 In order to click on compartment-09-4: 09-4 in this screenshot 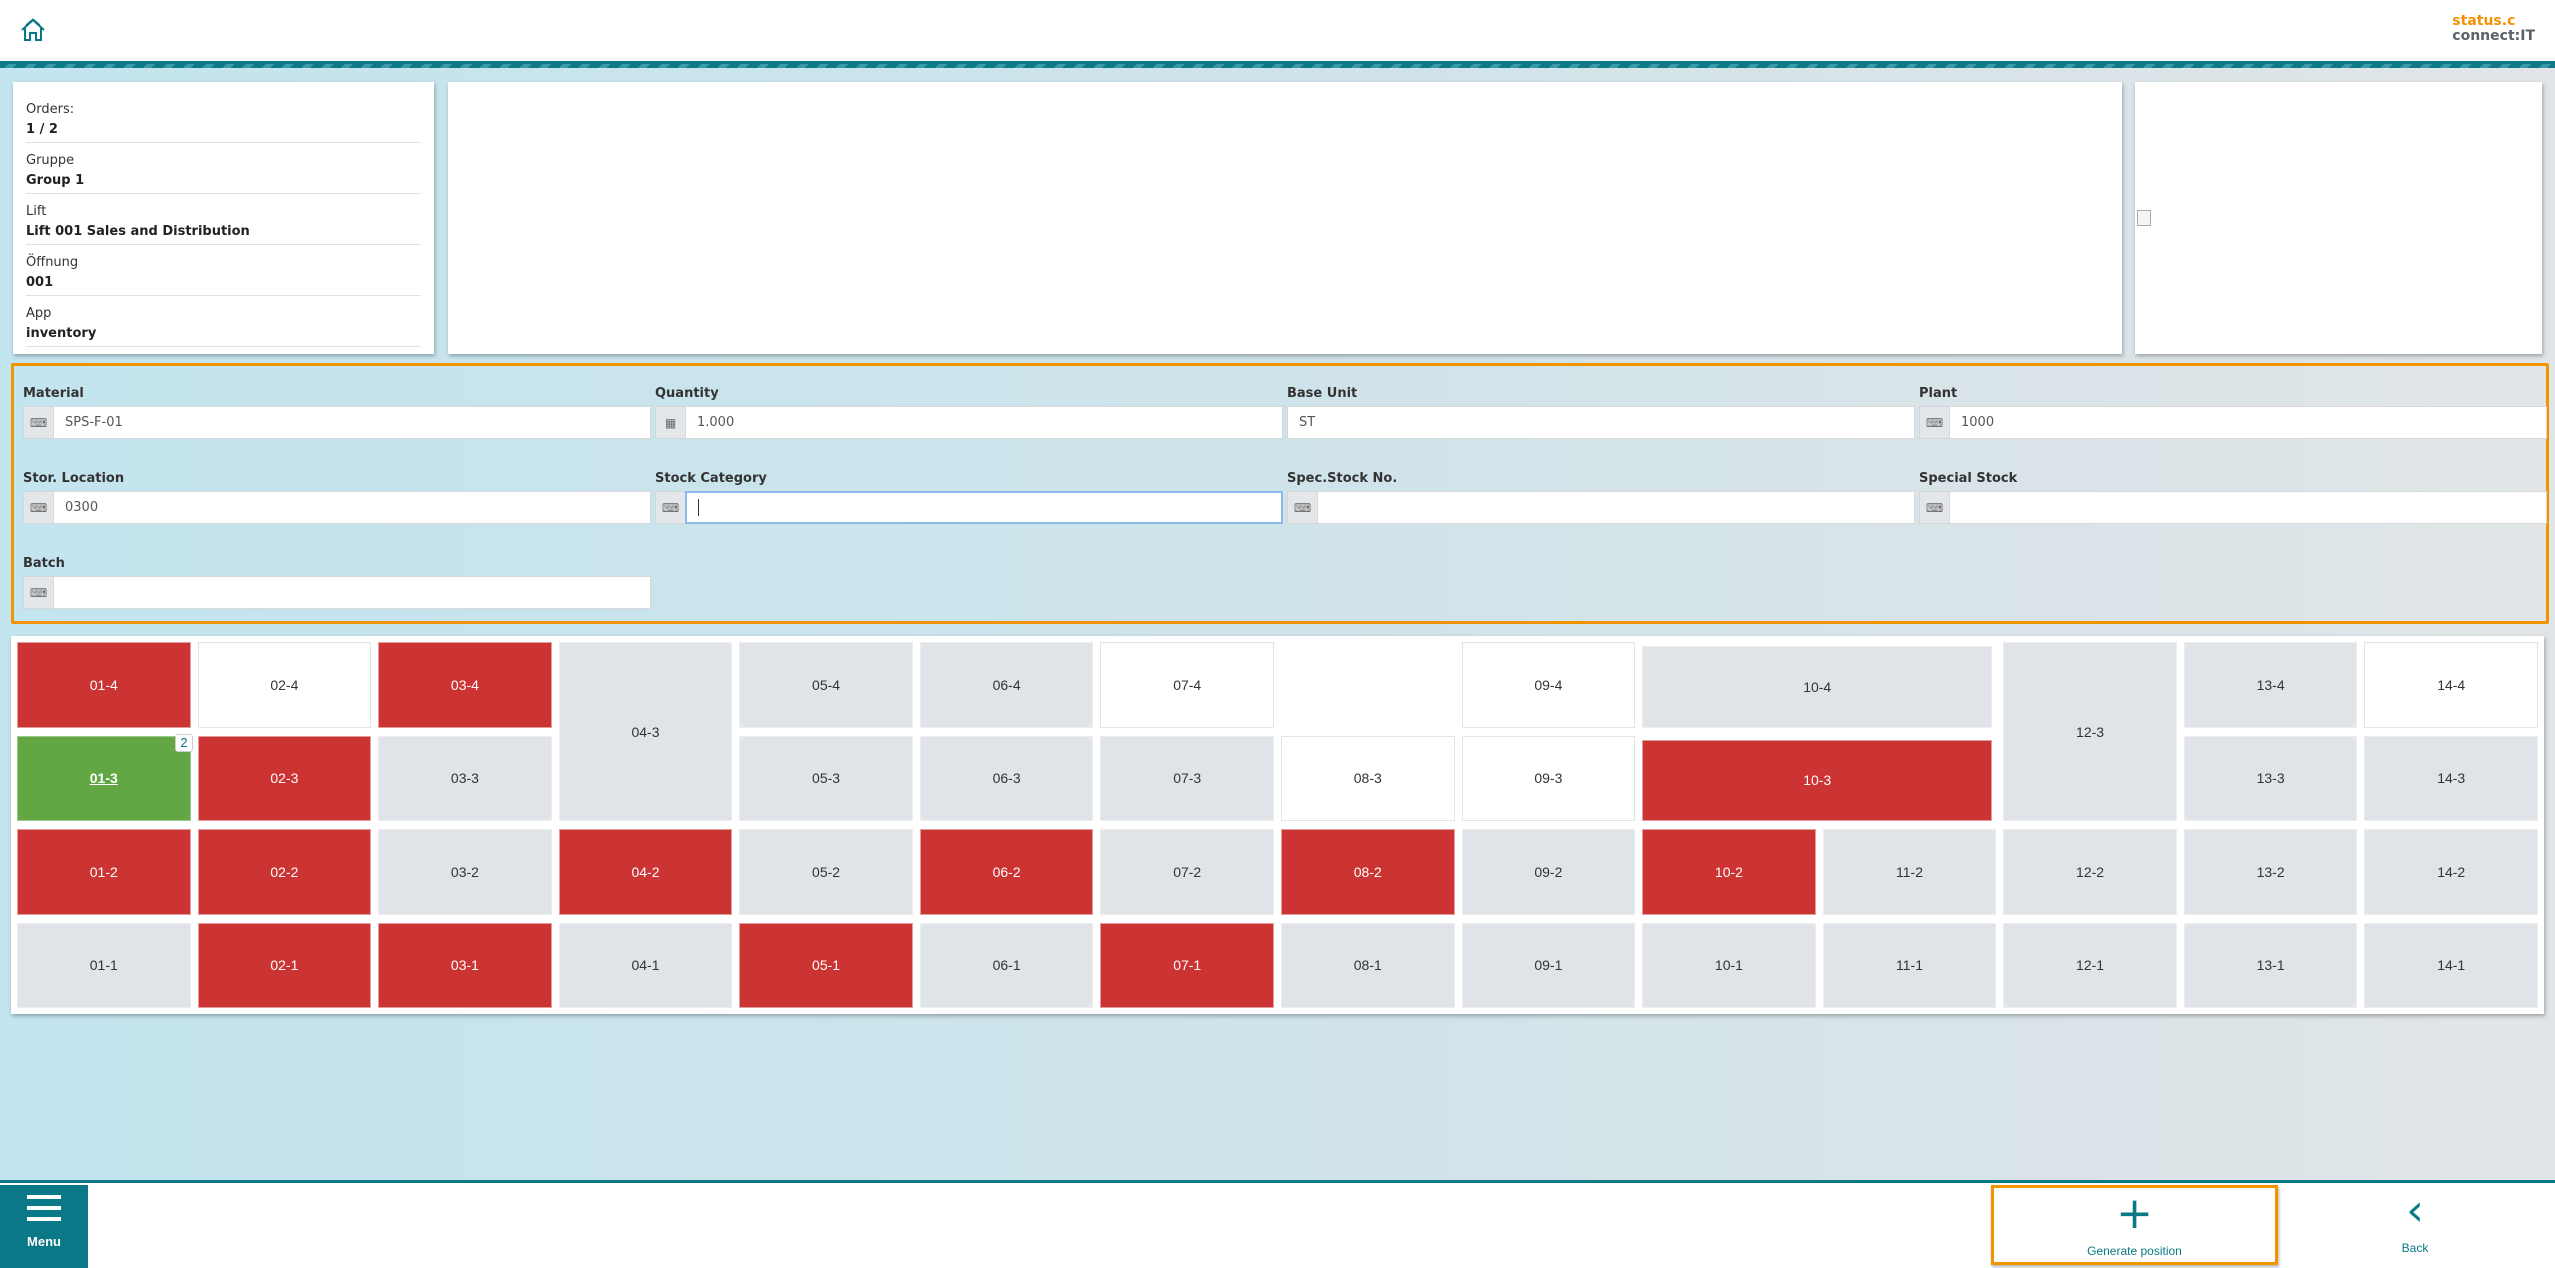, I will do `click(1548, 685)`.